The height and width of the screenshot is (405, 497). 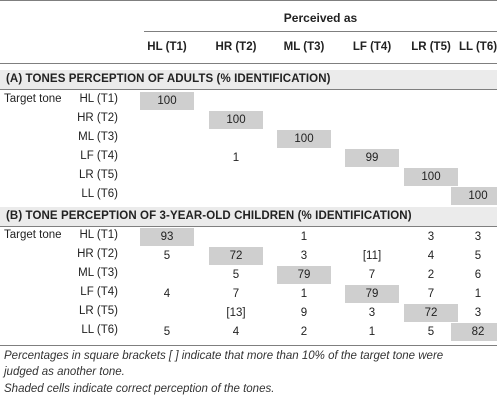 What do you see at coordinates (248, 176) in the screenshot?
I see `table-row: LR (T5) 100` at bounding box center [248, 176].